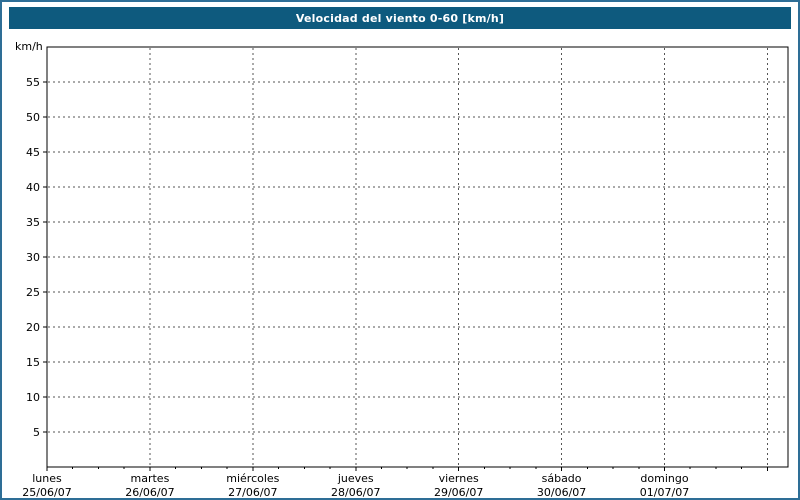 Image resolution: width=800 pixels, height=500 pixels. Describe the element at coordinates (33, 187) in the screenshot. I see `svg-text: 40` at that location.